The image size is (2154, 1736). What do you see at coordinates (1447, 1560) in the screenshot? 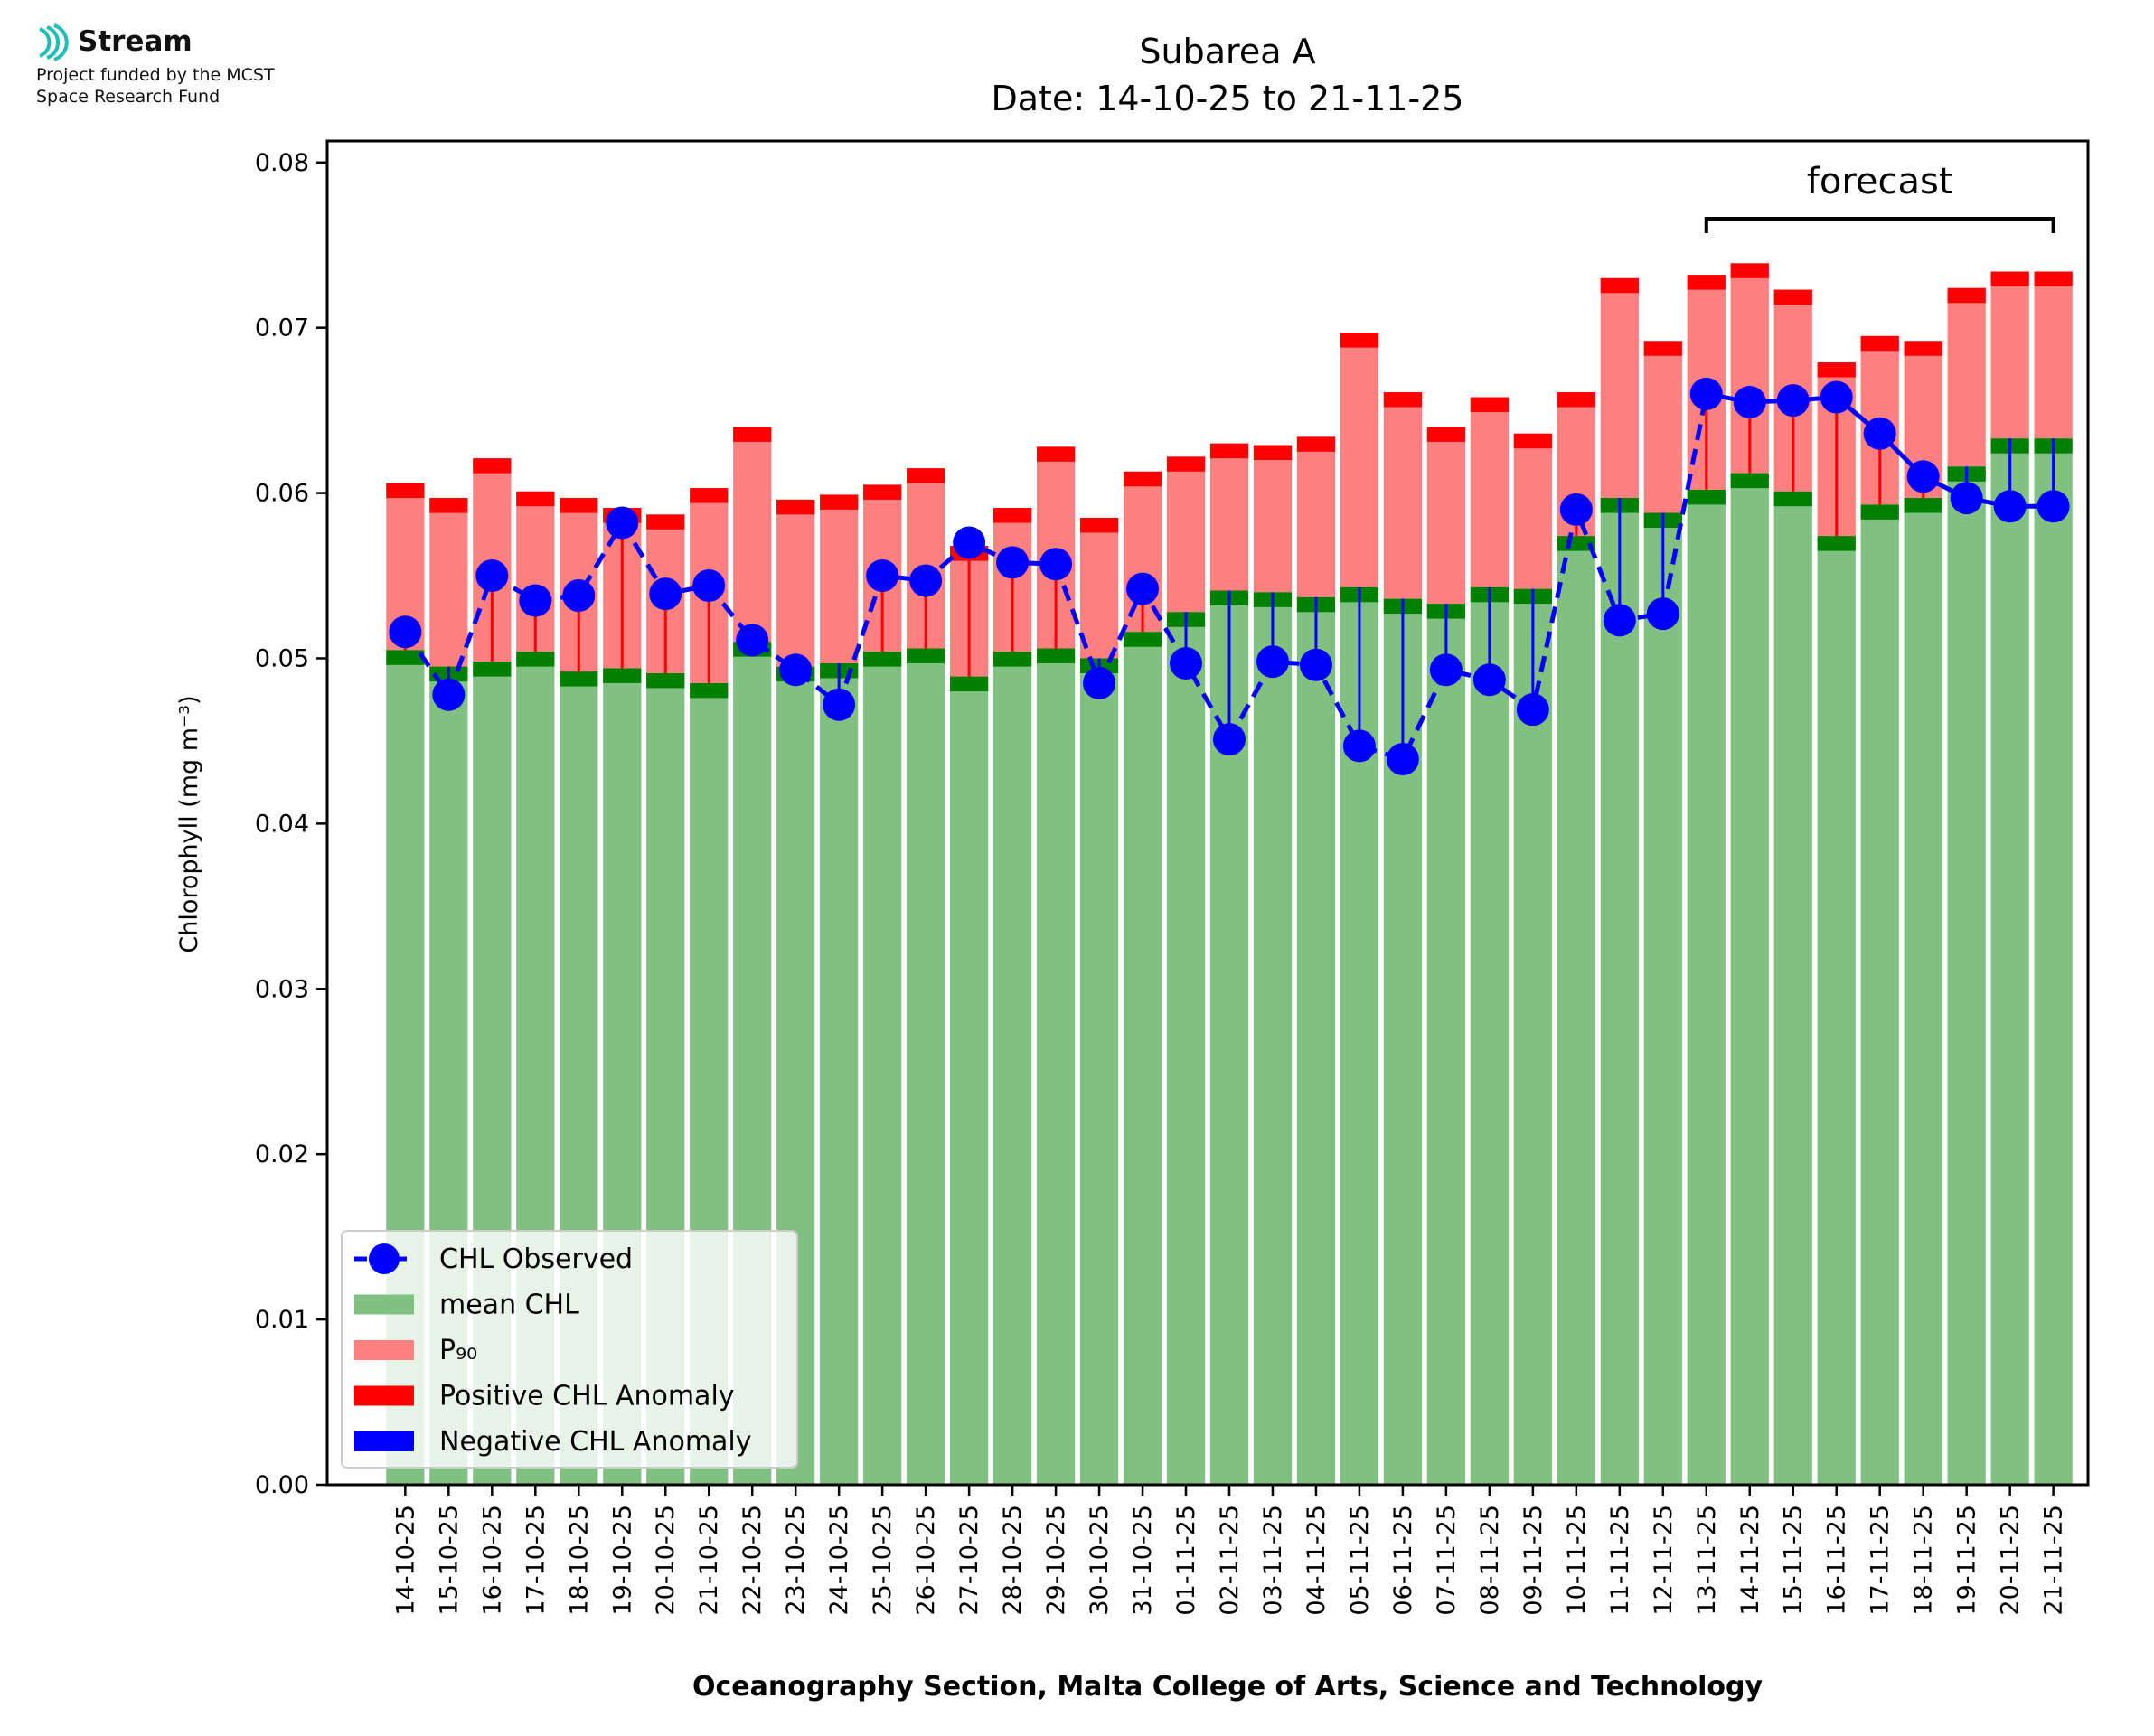
I see `x-tick-label: 07-11-25` at bounding box center [1447, 1560].